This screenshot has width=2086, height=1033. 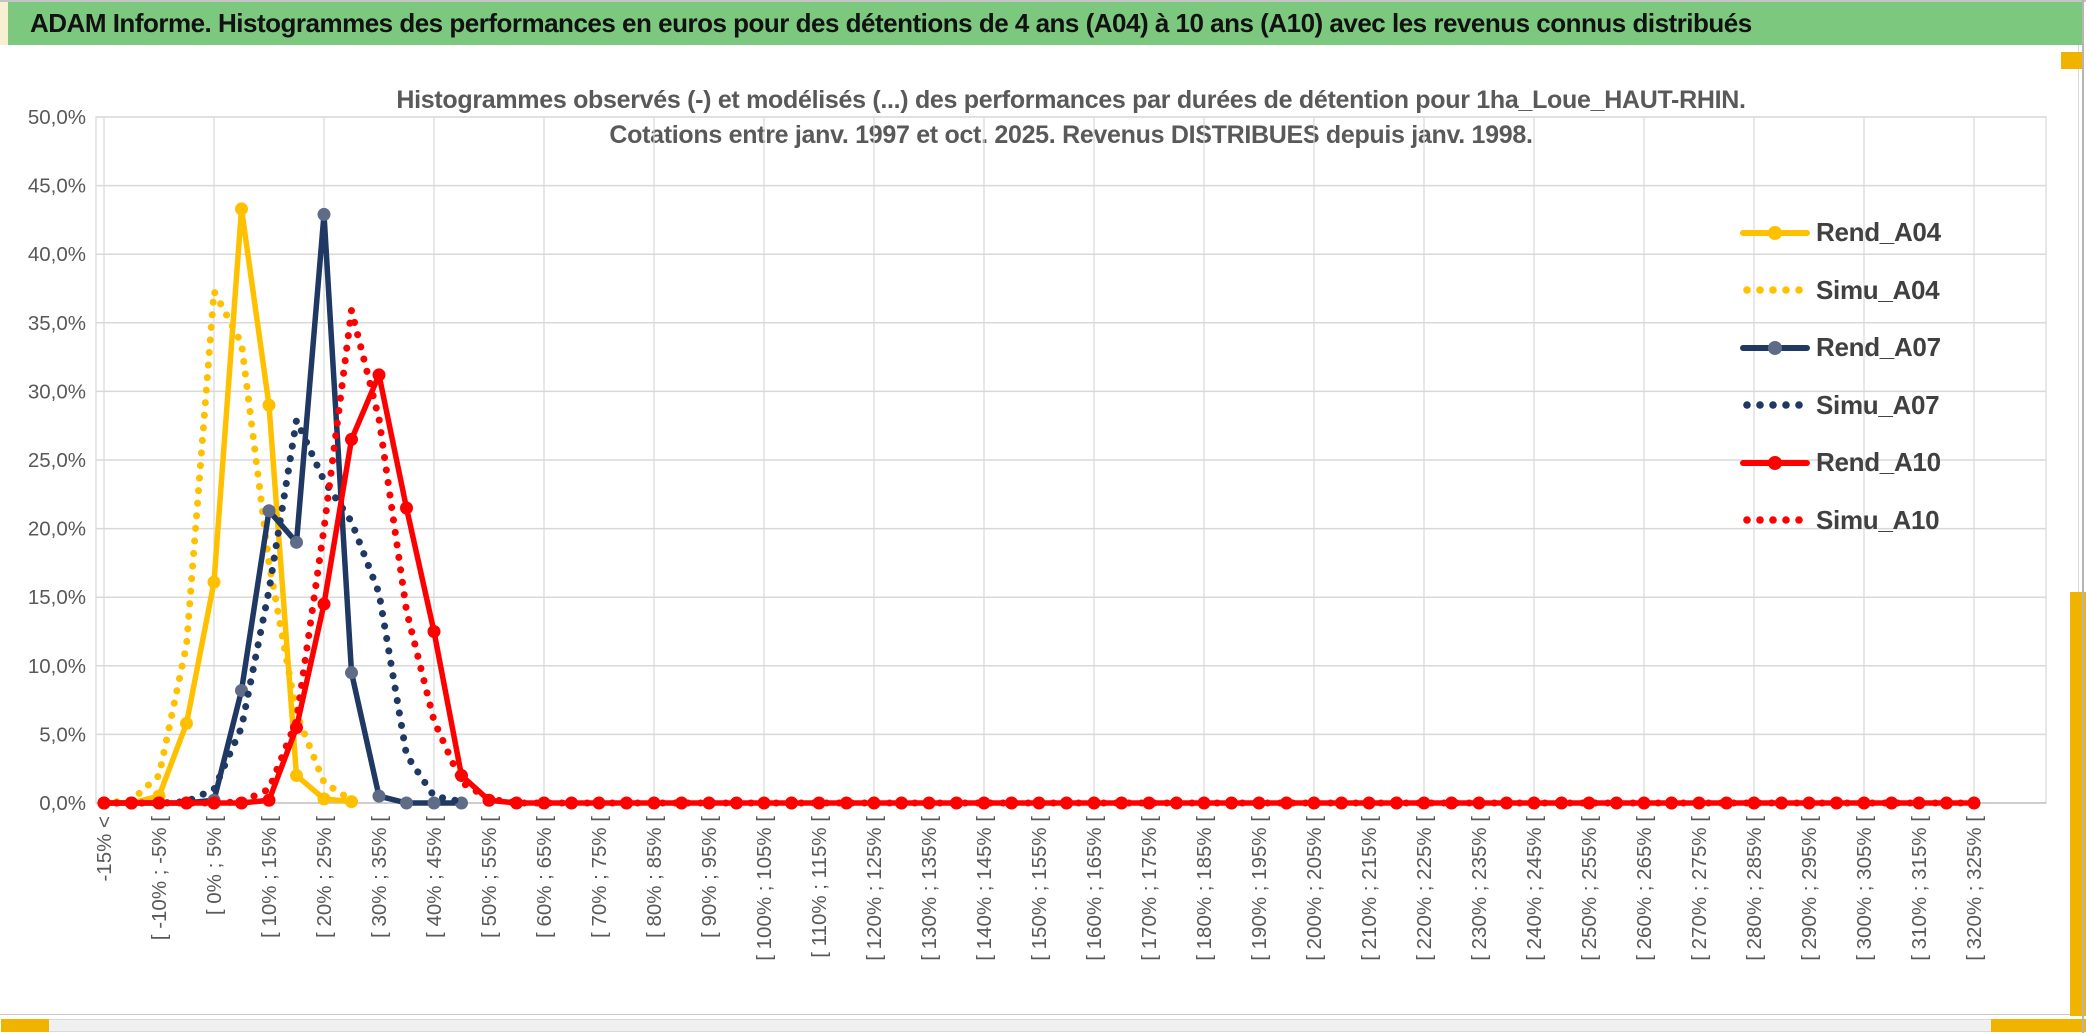 What do you see at coordinates (269, 877) in the screenshot?
I see `x-tick-label: [ 10% ; 15% [` at bounding box center [269, 877].